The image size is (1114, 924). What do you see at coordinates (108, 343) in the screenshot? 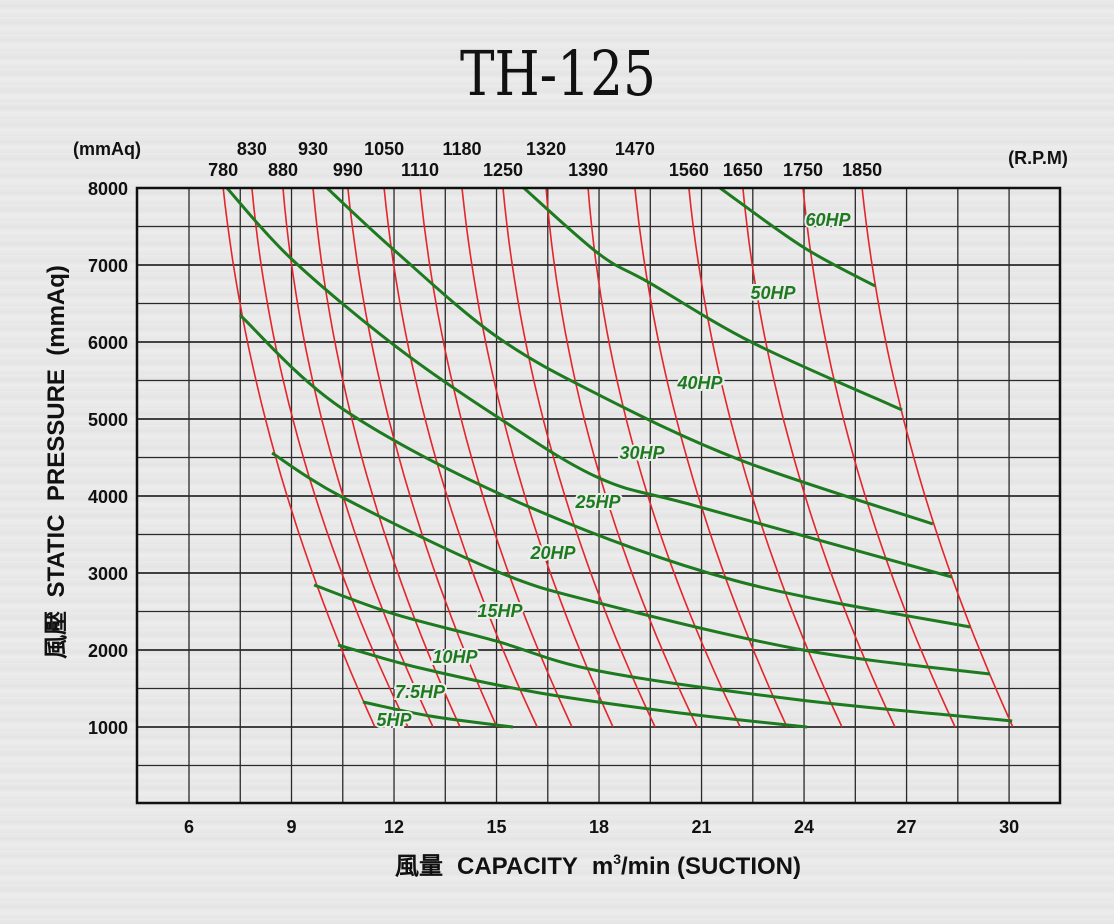
I see `y-tick-label: 6000` at bounding box center [108, 343].